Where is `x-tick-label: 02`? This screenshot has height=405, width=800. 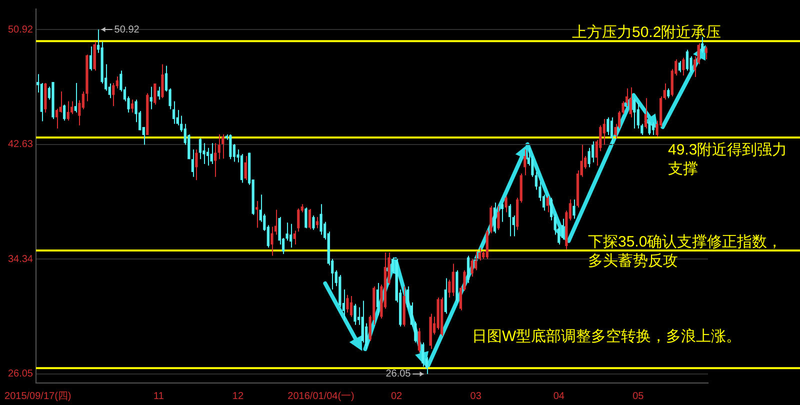
x-tick-label: 02 is located at coordinates (396, 396).